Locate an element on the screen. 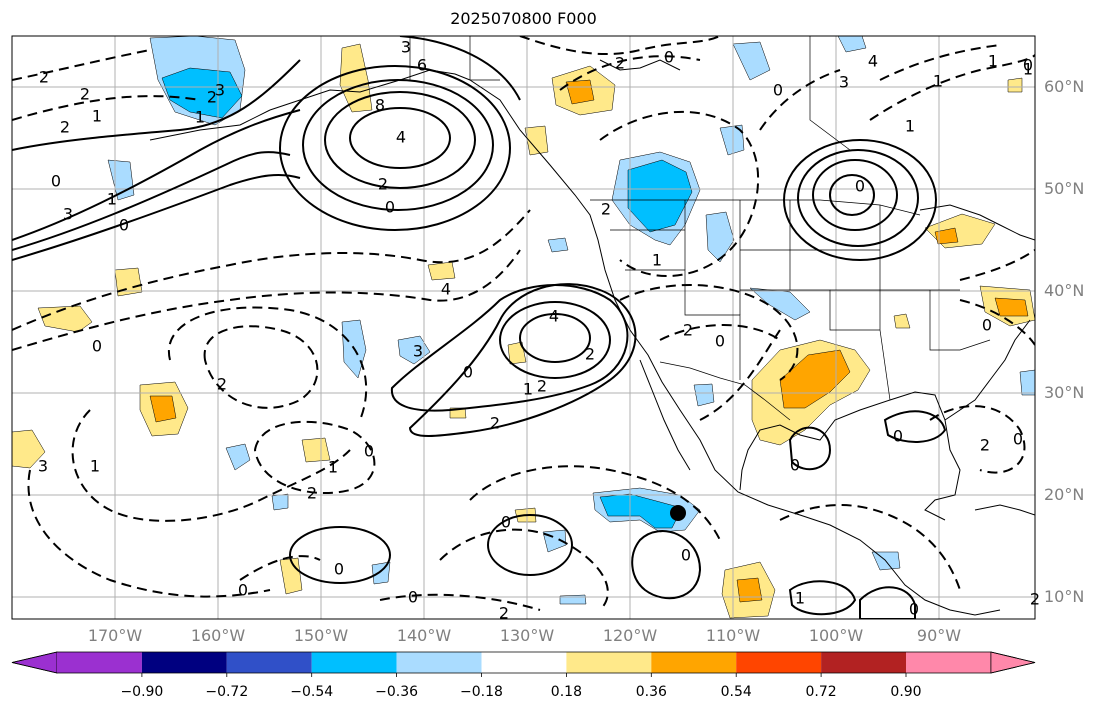 The image size is (1105, 712). latitude-label: 10°N is located at coordinates (1064, 596).